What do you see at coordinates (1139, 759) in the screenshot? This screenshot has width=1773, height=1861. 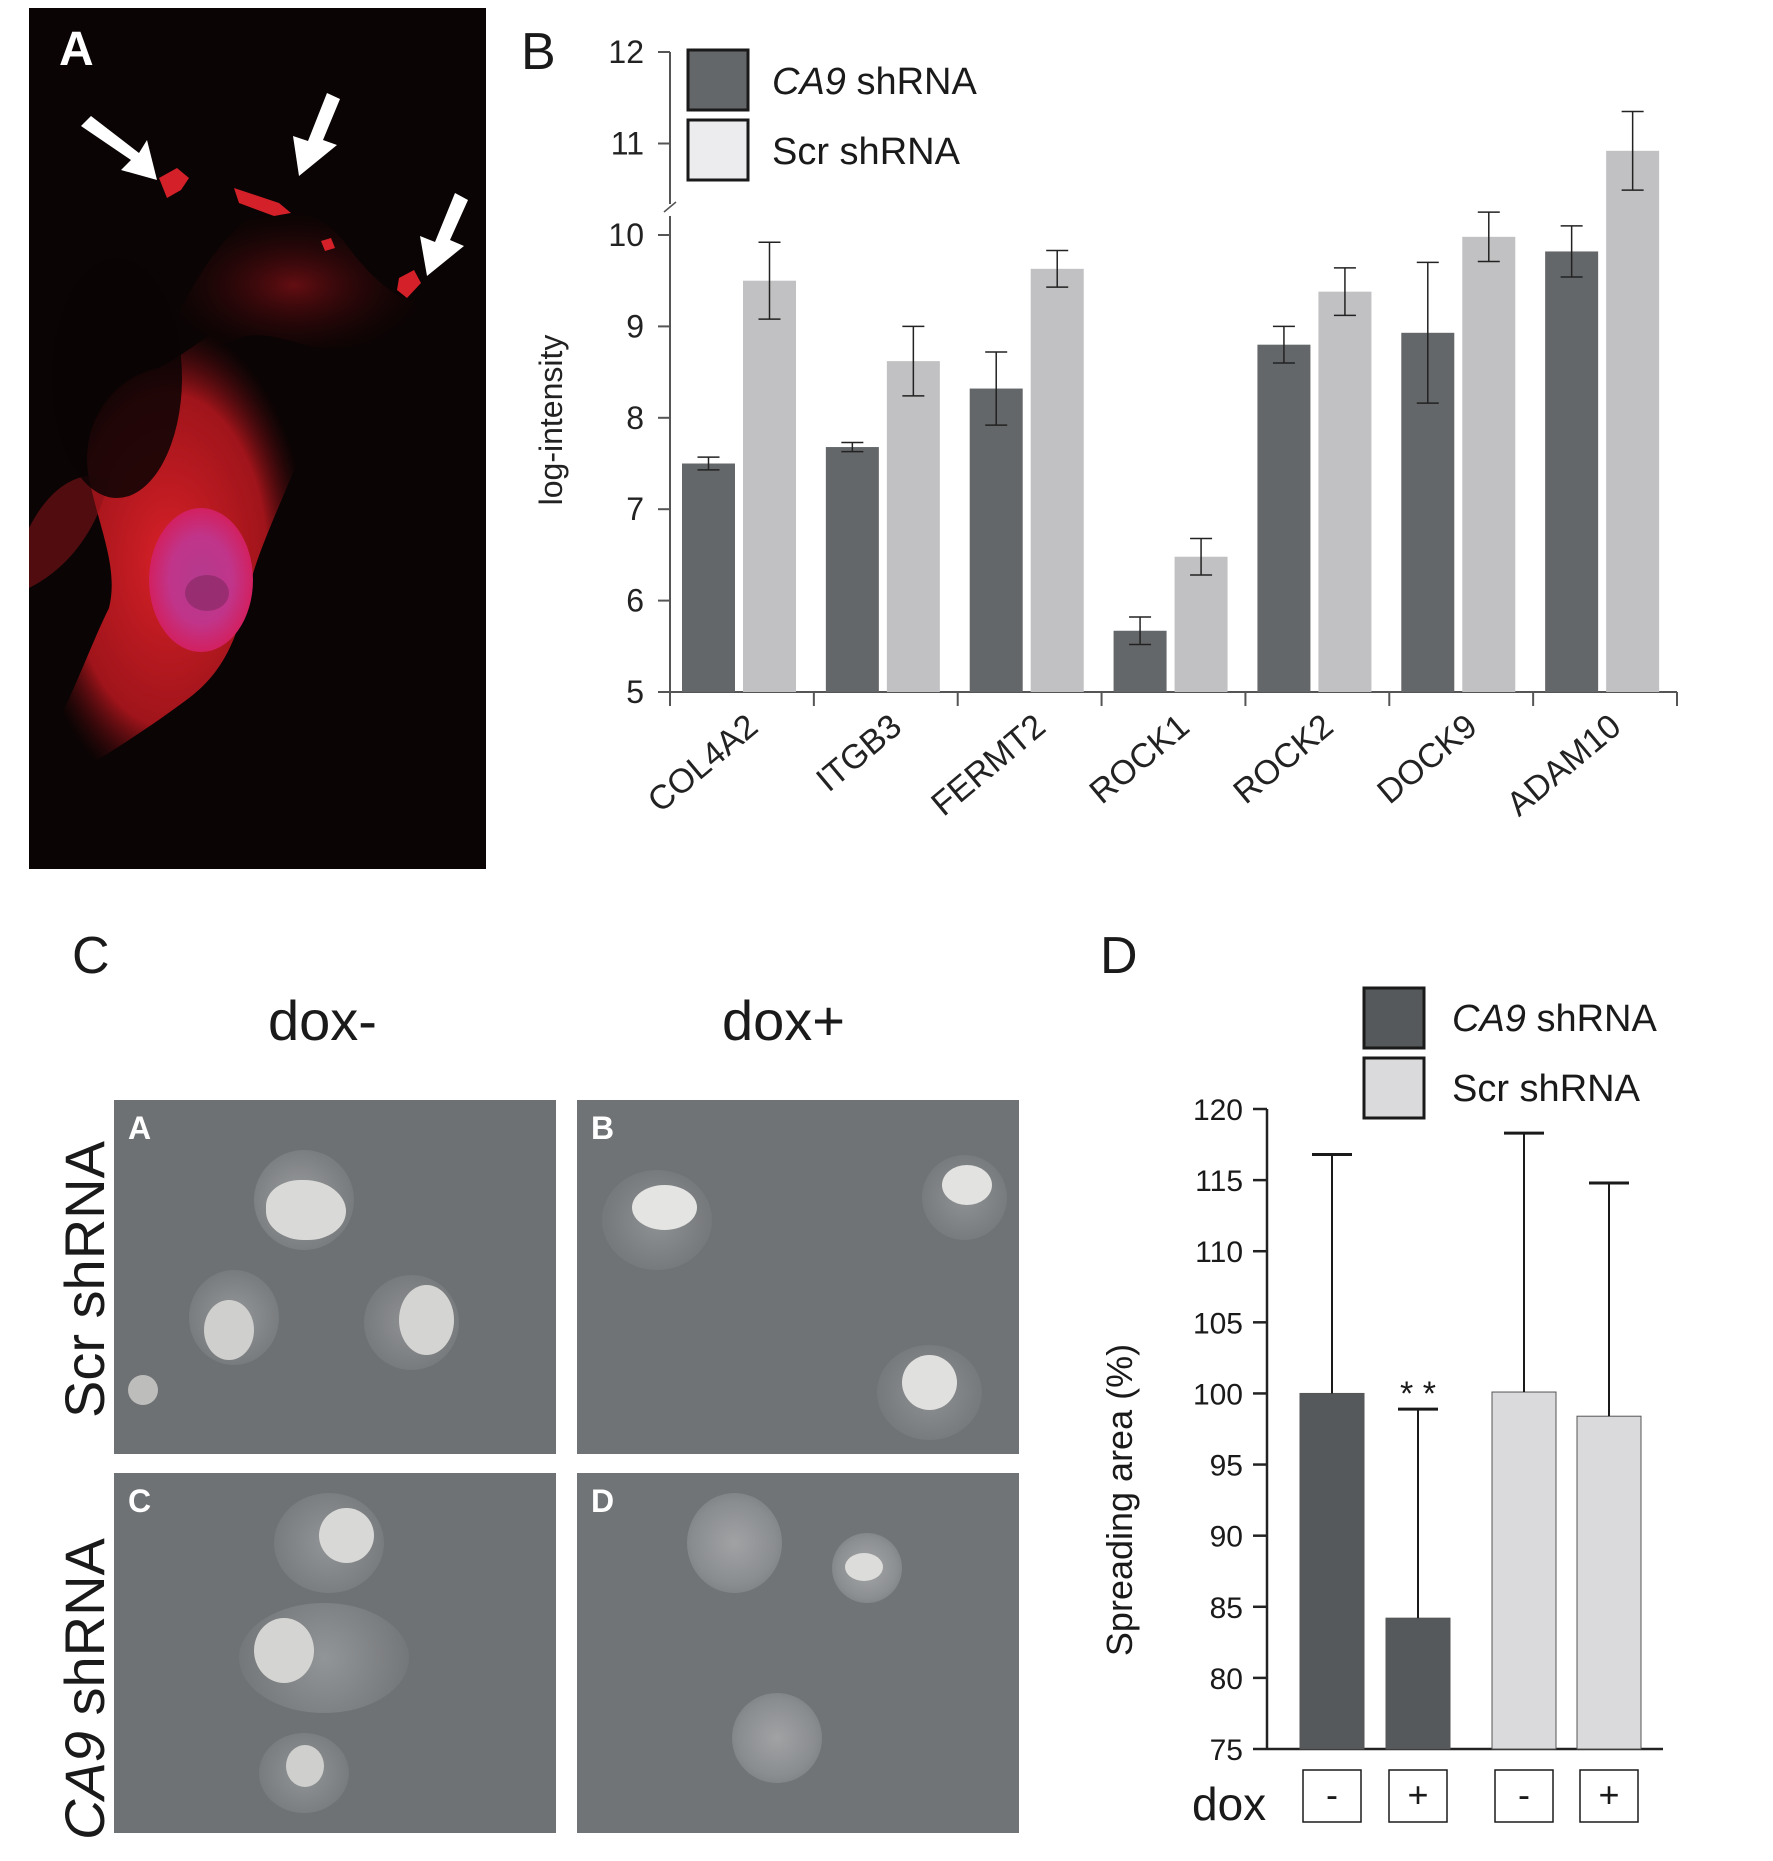 I see `x-tick-label: ROCK1` at bounding box center [1139, 759].